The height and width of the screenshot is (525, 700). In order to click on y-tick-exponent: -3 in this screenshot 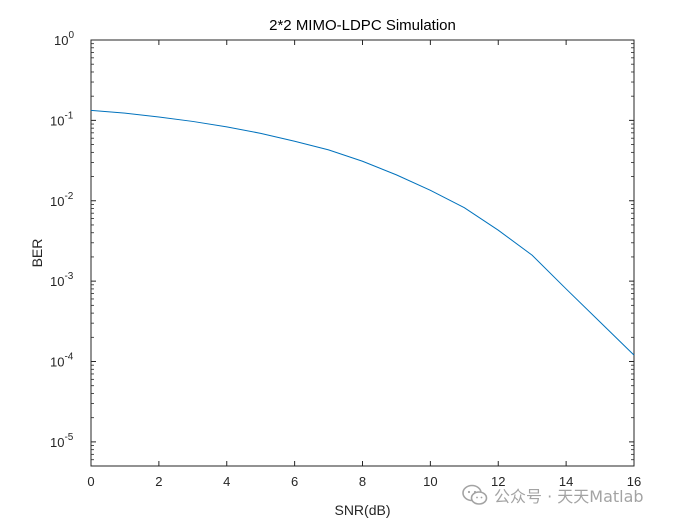, I will do `click(68, 276)`.